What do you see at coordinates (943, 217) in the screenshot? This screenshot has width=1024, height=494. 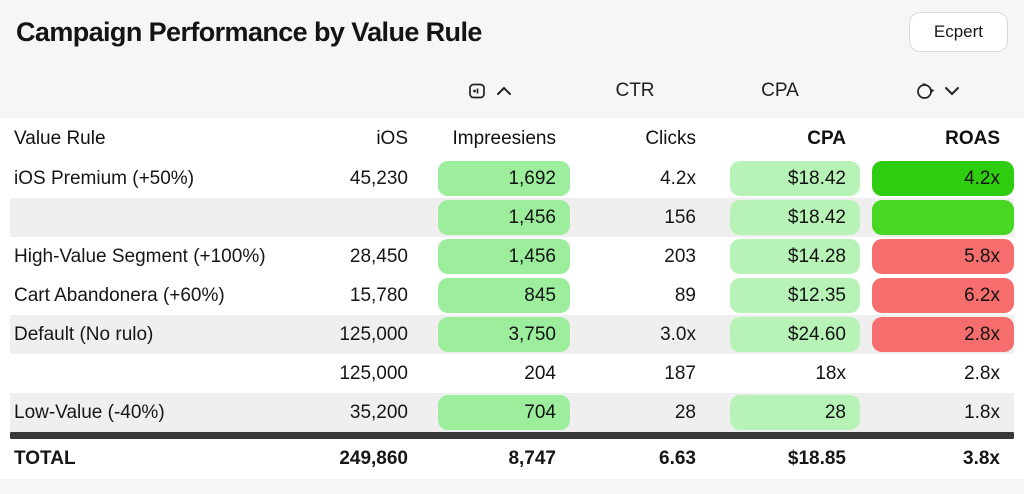 I see `roas-pill` at bounding box center [943, 217].